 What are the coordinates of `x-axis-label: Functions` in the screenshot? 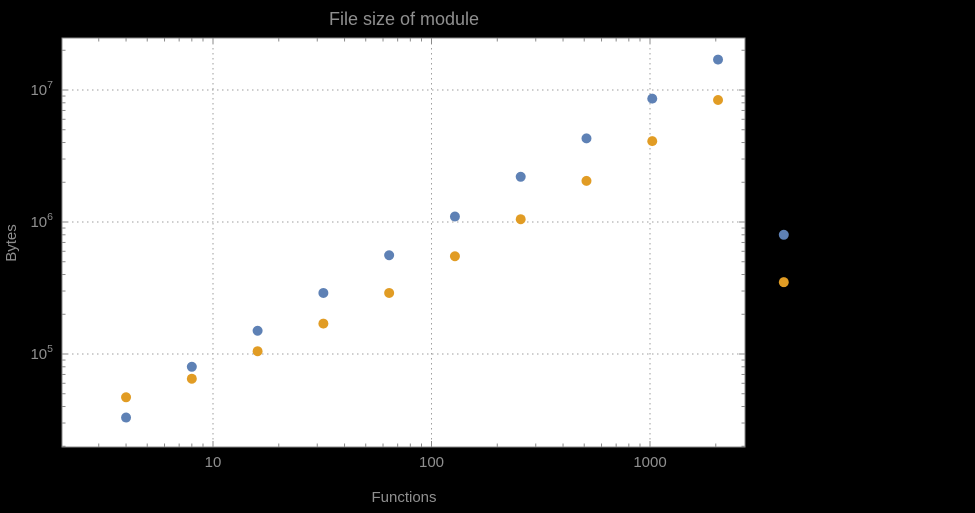 It's located at (403, 497).